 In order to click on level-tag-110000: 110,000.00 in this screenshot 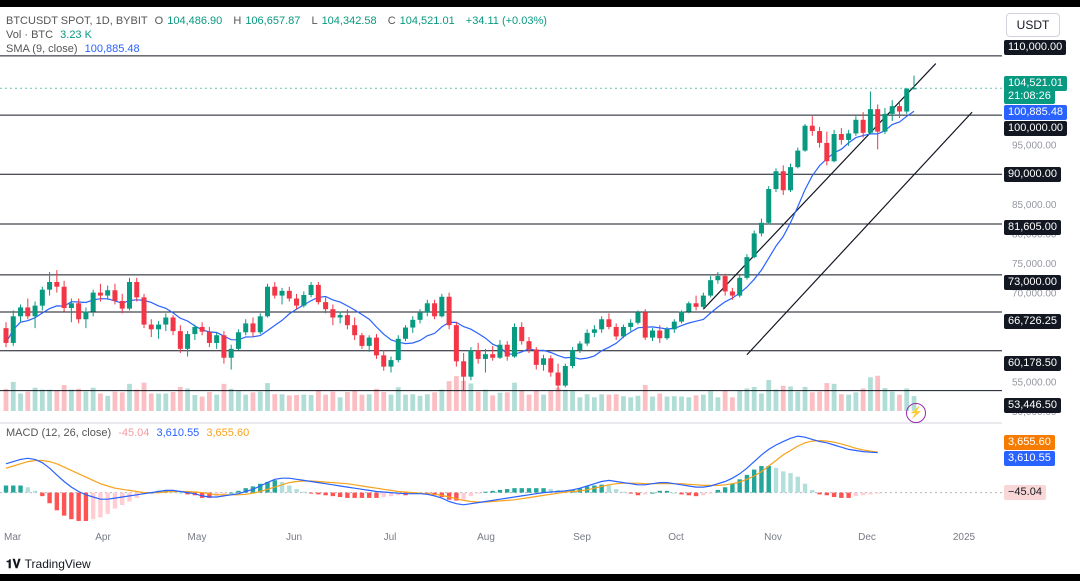, I will do `click(1035, 47)`.